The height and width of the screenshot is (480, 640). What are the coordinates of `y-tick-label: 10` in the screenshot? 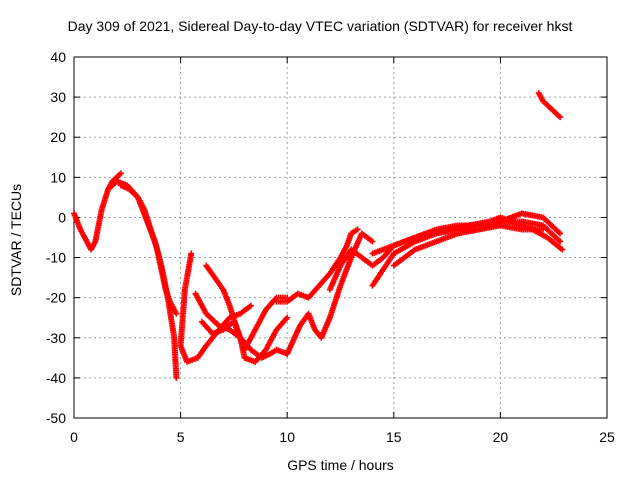 It's located at (58, 177).